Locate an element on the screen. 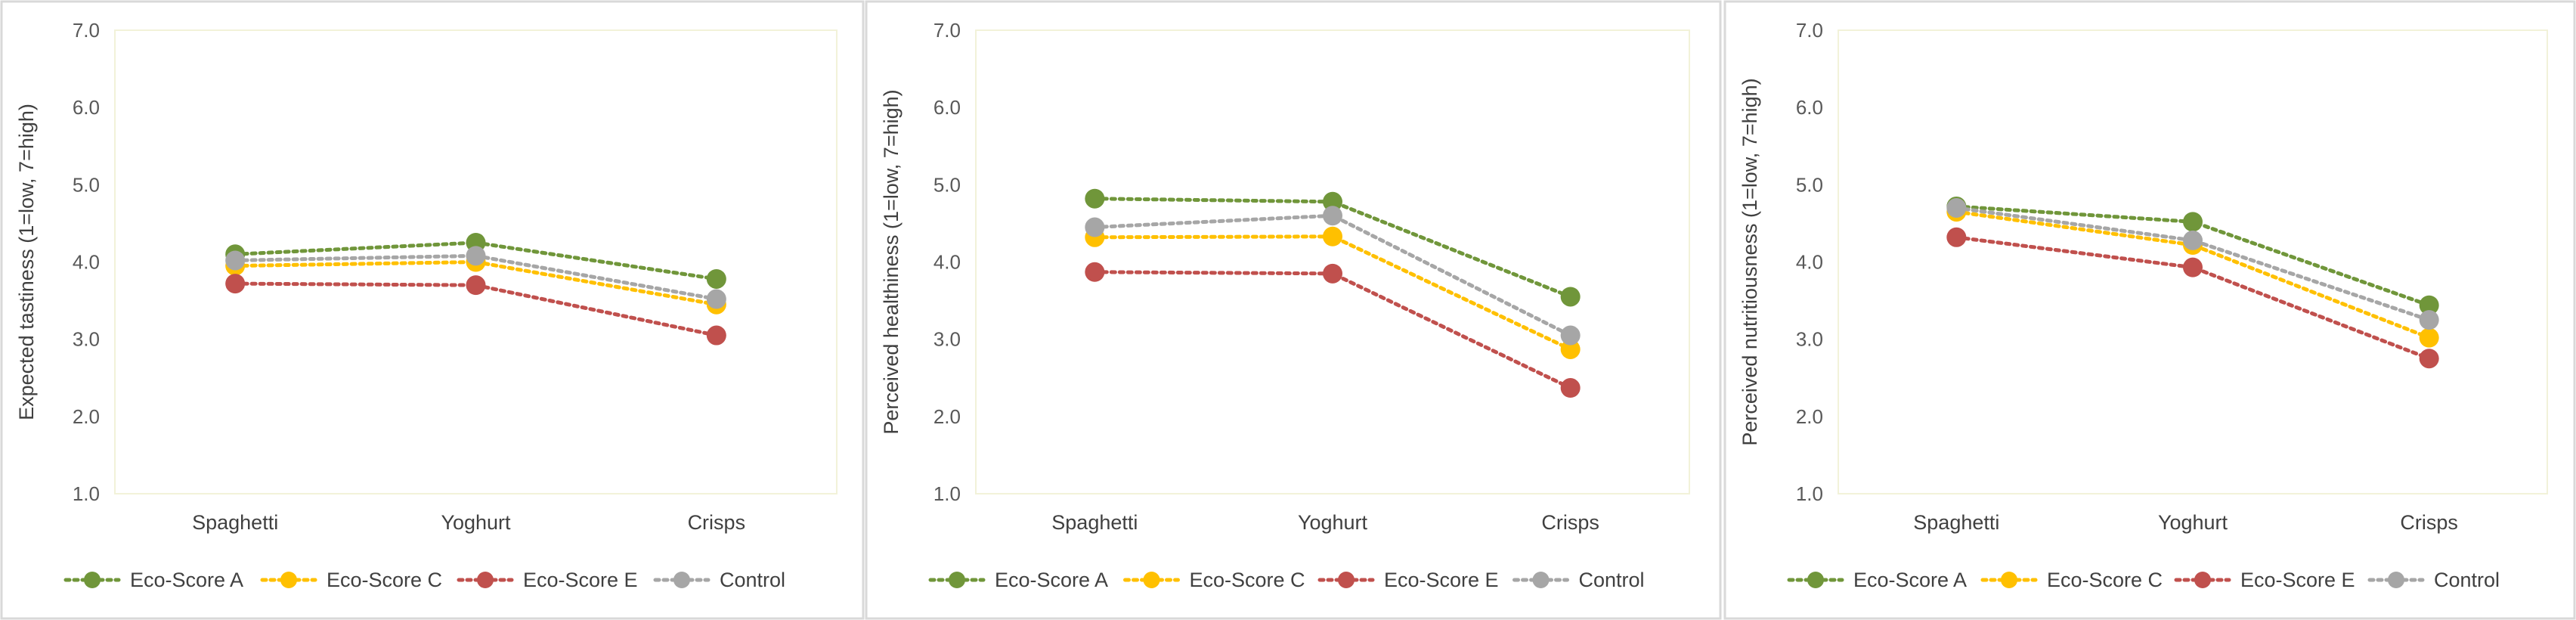  y-axis-title: Perceived healthiness (1=low, 7=high) is located at coordinates (891, 261).